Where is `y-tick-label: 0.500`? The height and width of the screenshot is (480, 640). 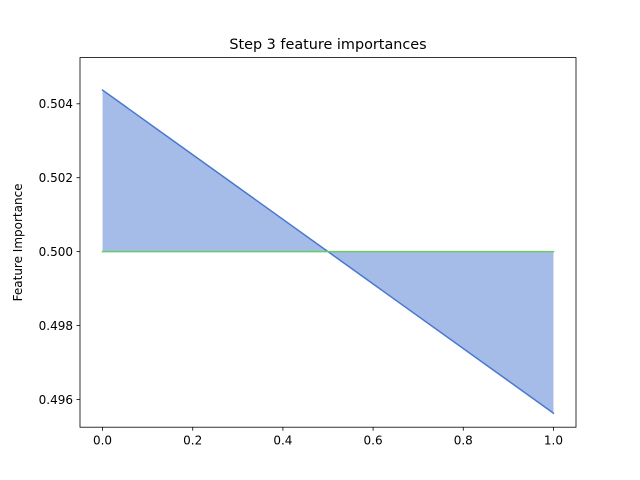
y-tick-label: 0.500 is located at coordinates (56, 252).